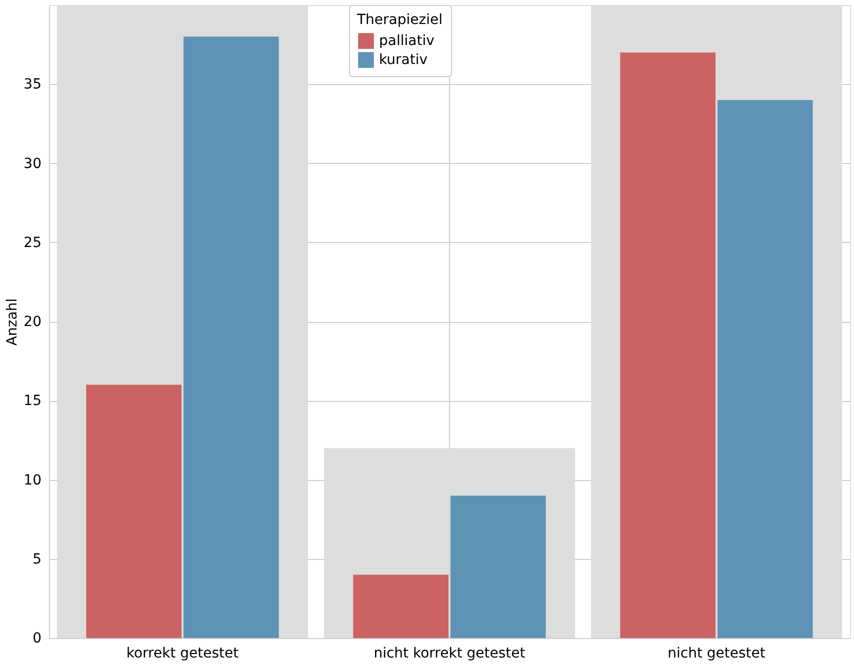  What do you see at coordinates (399, 20) in the screenshot?
I see `legend-title: Therapieziel` at bounding box center [399, 20].